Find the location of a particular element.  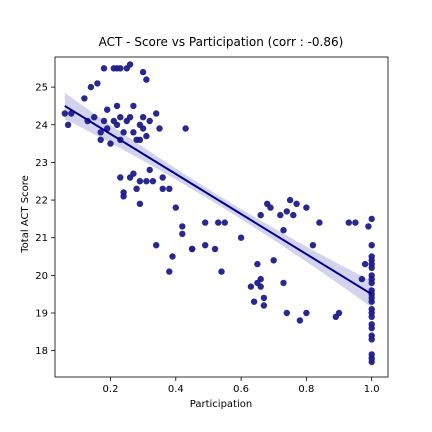

y-tick-label: 20 is located at coordinates (41, 276).